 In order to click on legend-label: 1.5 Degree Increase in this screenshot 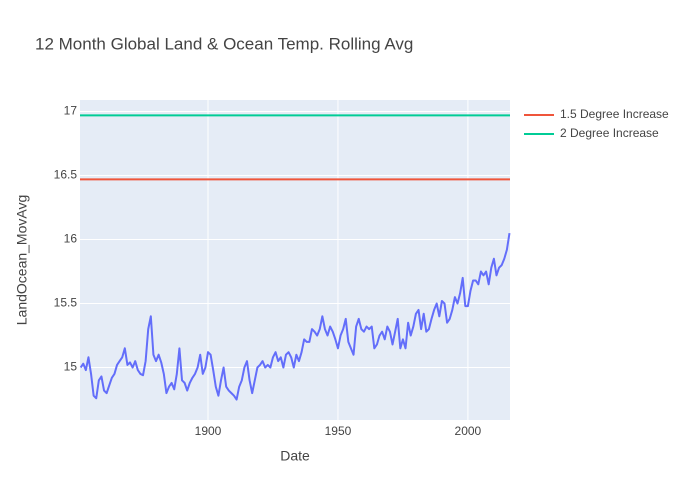, I will do `click(614, 114)`.